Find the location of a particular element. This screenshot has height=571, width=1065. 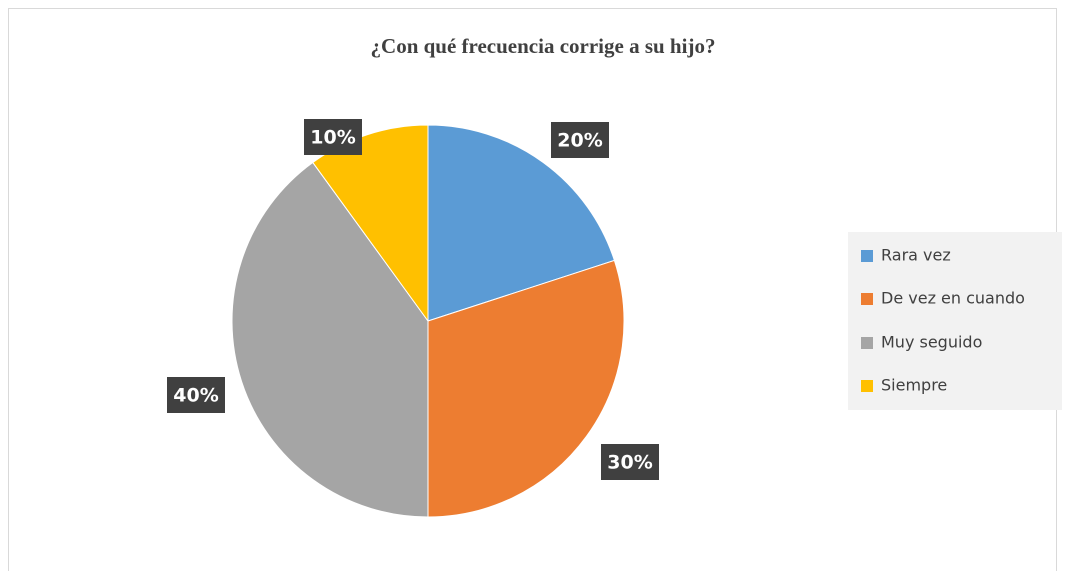

data-label: 30% is located at coordinates (629, 463).